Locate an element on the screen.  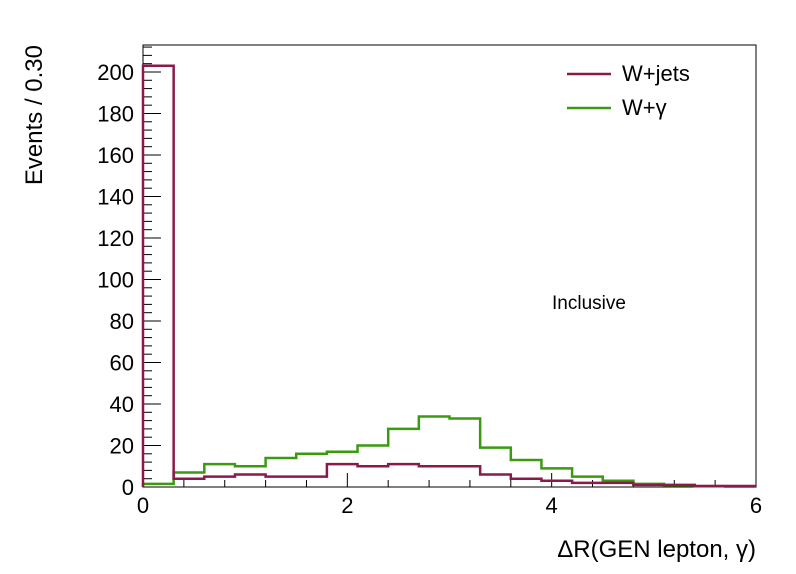
y-tick-label: 60 is located at coordinates (122, 362).